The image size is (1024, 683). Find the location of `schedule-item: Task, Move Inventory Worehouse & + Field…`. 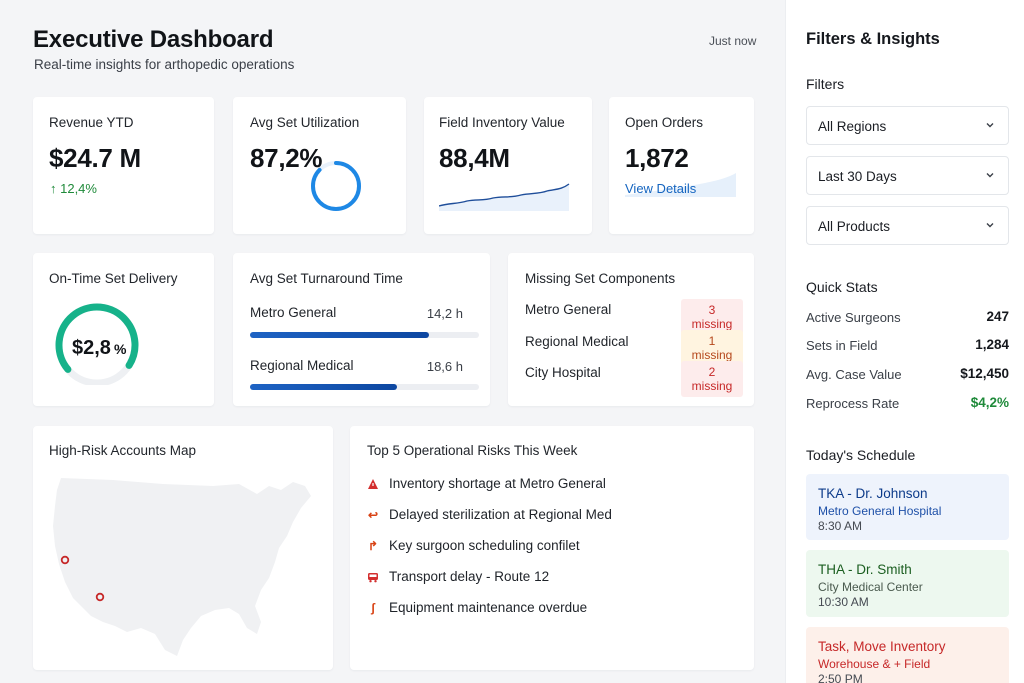

schedule-item: Task, Move Inventory Worehouse & + Field… is located at coordinates (907, 655).